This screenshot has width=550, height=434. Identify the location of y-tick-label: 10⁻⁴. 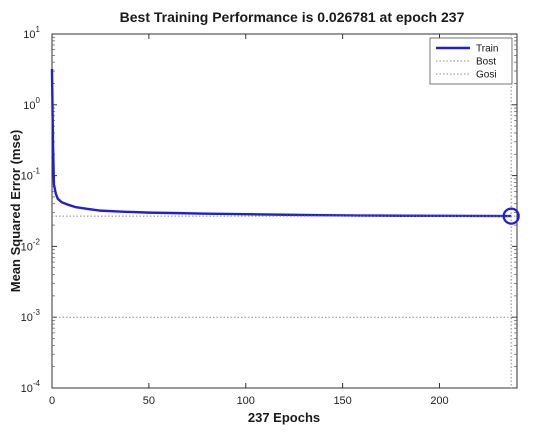
(31, 387).